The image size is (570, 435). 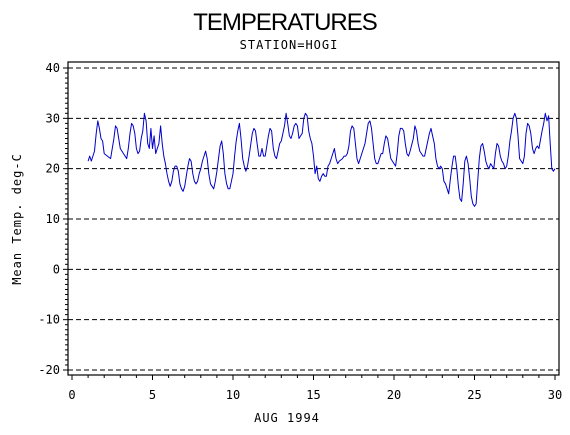 I want to click on y-tick-label: 10, so click(x=53, y=219).